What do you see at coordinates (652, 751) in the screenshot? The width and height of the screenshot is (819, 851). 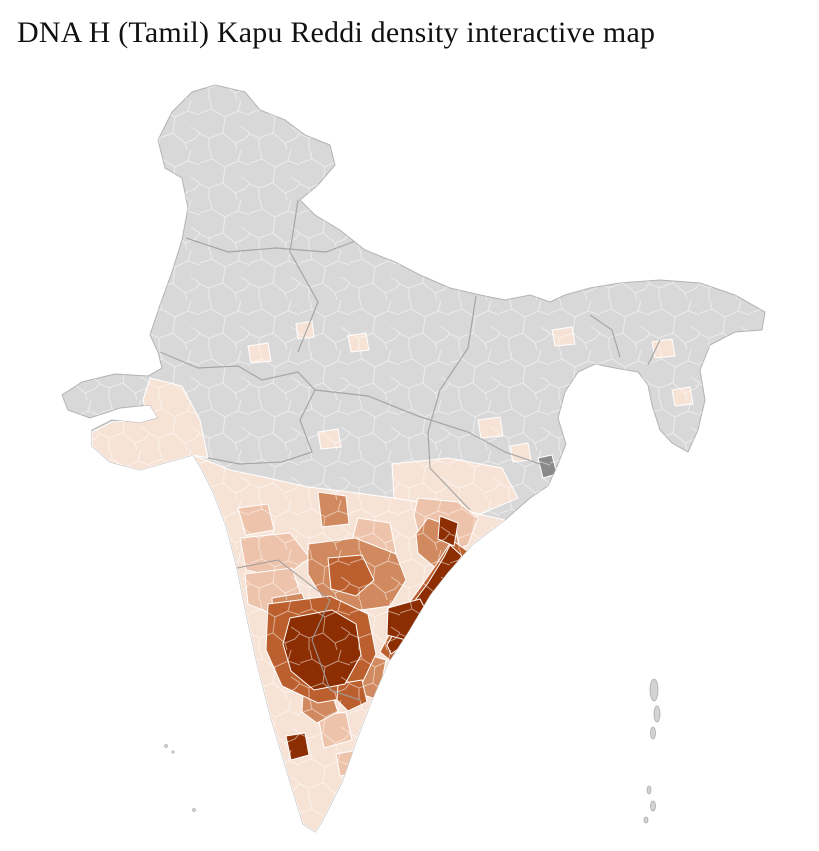 I see `andaman-nicobar-islands` at bounding box center [652, 751].